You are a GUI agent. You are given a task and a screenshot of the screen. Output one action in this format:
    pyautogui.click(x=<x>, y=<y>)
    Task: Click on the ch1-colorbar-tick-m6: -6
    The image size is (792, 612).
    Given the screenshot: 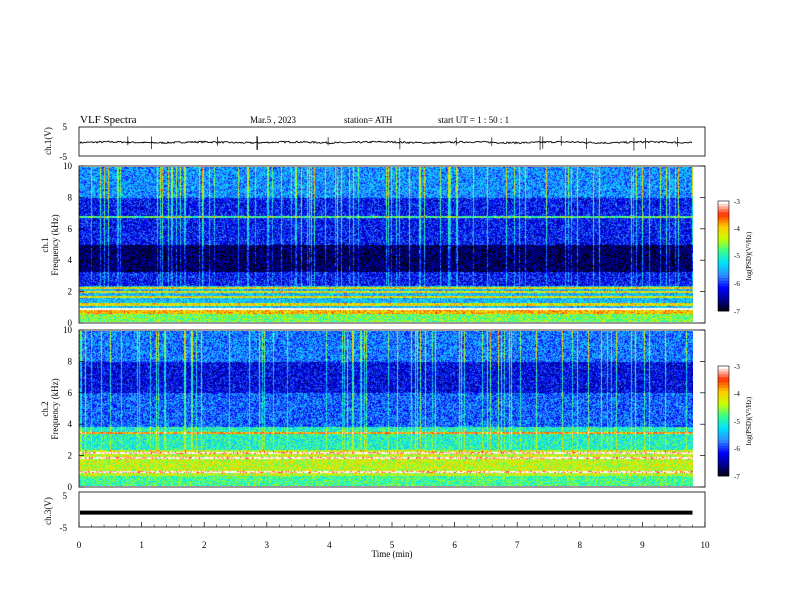 What is the action you would take?
    pyautogui.click(x=737, y=284)
    